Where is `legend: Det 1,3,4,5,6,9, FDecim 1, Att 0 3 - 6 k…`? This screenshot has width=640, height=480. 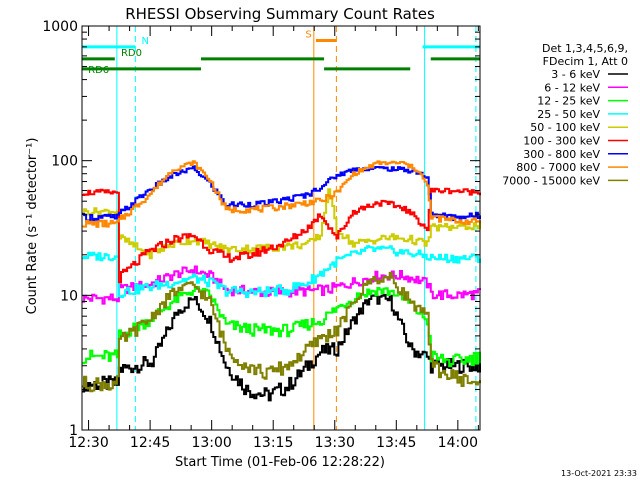 legend: Det 1,3,4,5,6,9, FDecim 1, Att 0 3 - 6 k… is located at coordinates (565, 114).